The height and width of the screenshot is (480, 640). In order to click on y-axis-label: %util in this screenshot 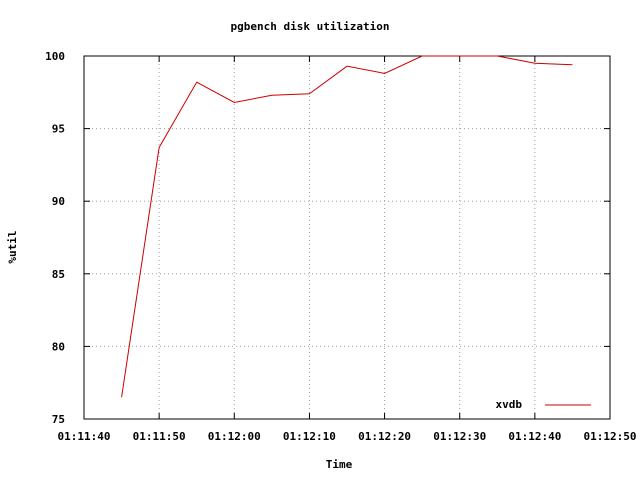, I will do `click(12, 246)`.